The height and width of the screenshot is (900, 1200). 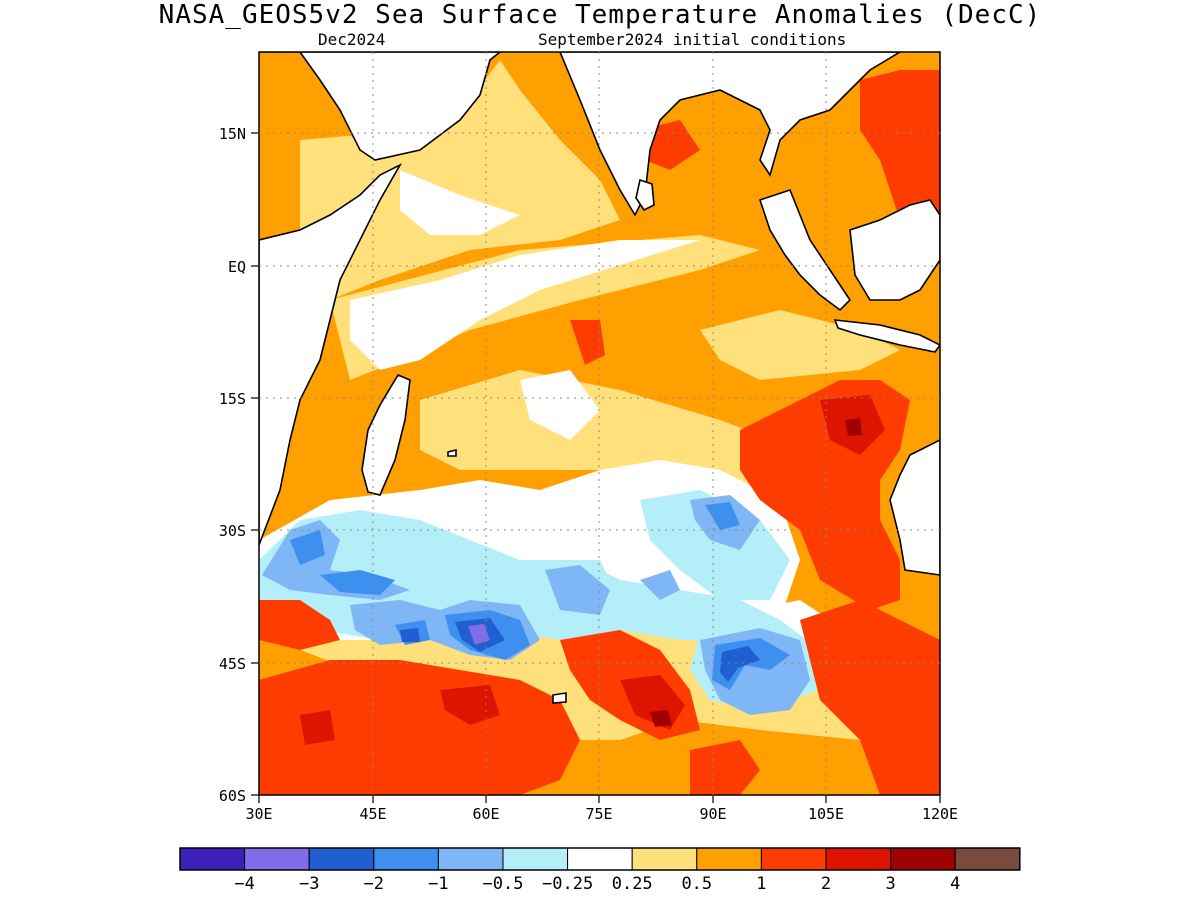 I want to click on lat-label: 15S, so click(x=232, y=399).